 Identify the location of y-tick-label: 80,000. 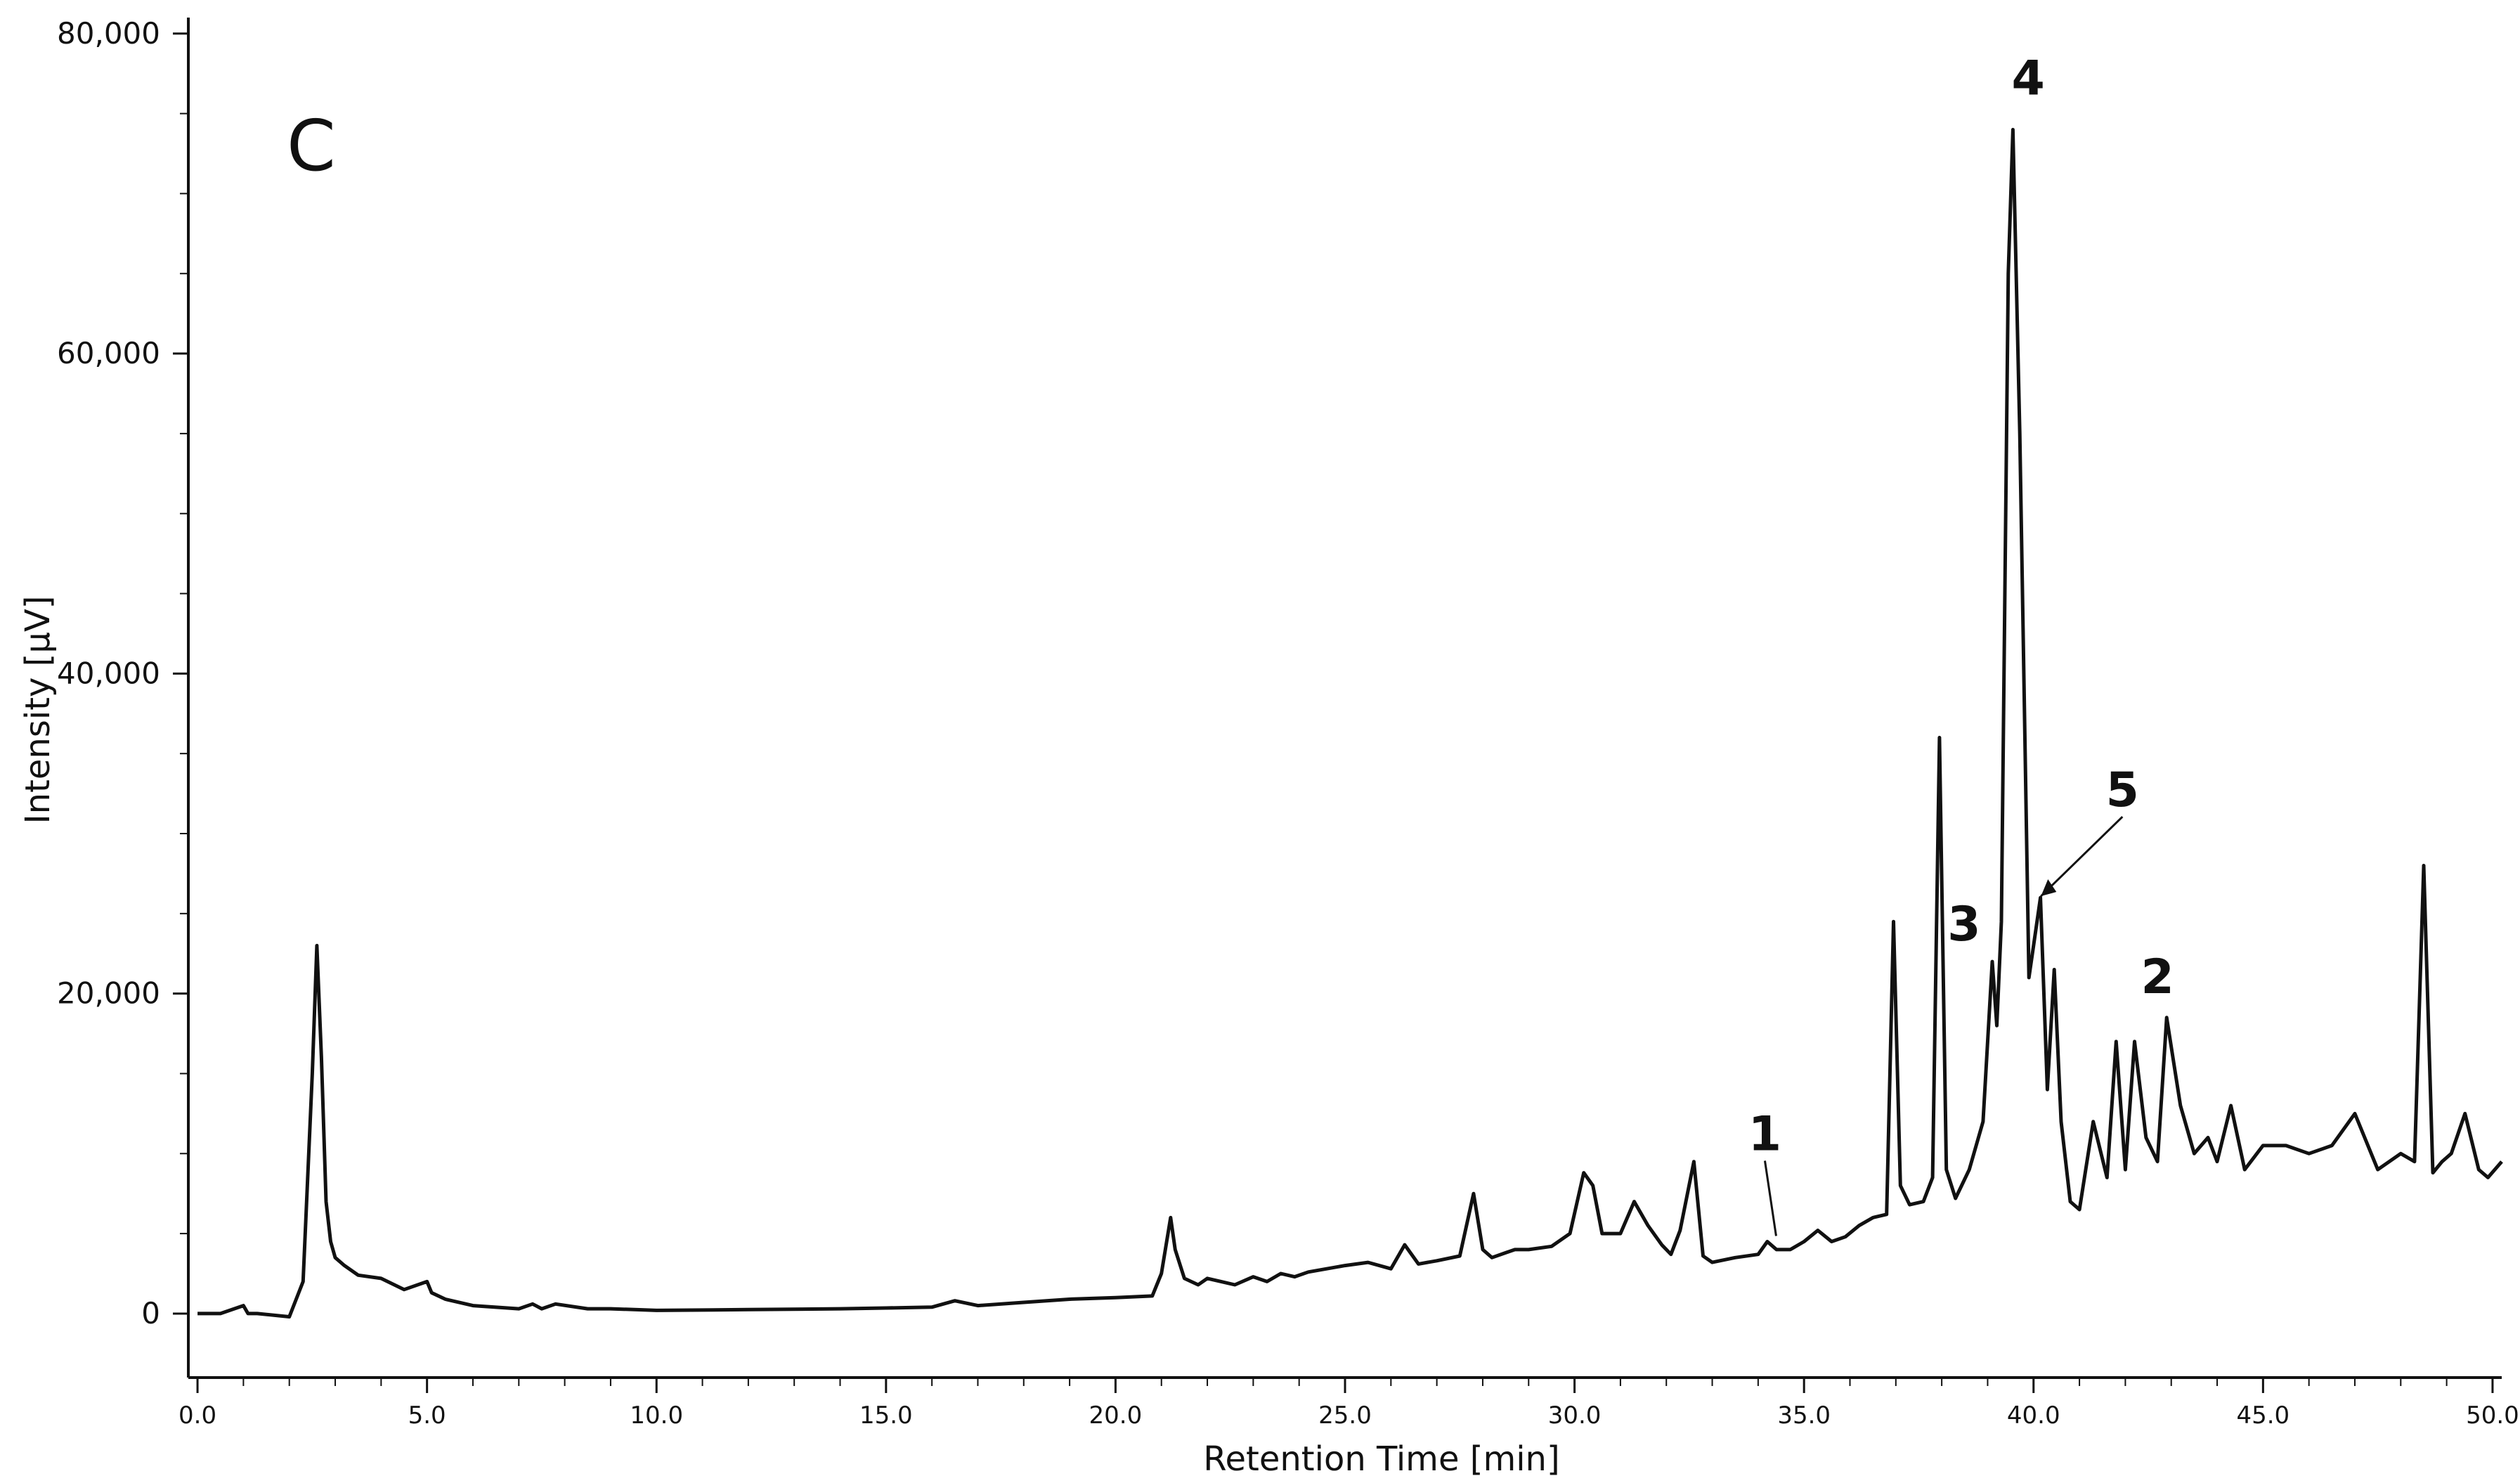
(109, 33).